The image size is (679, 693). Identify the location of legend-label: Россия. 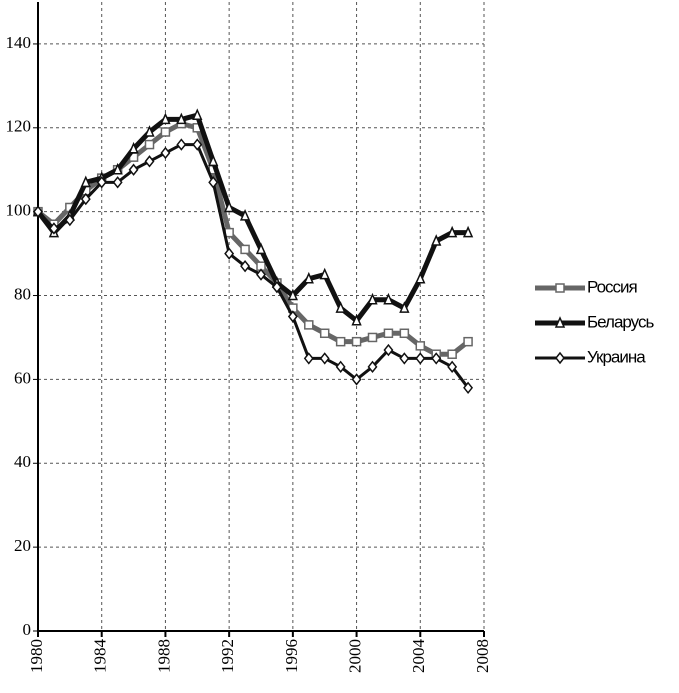
(612, 286).